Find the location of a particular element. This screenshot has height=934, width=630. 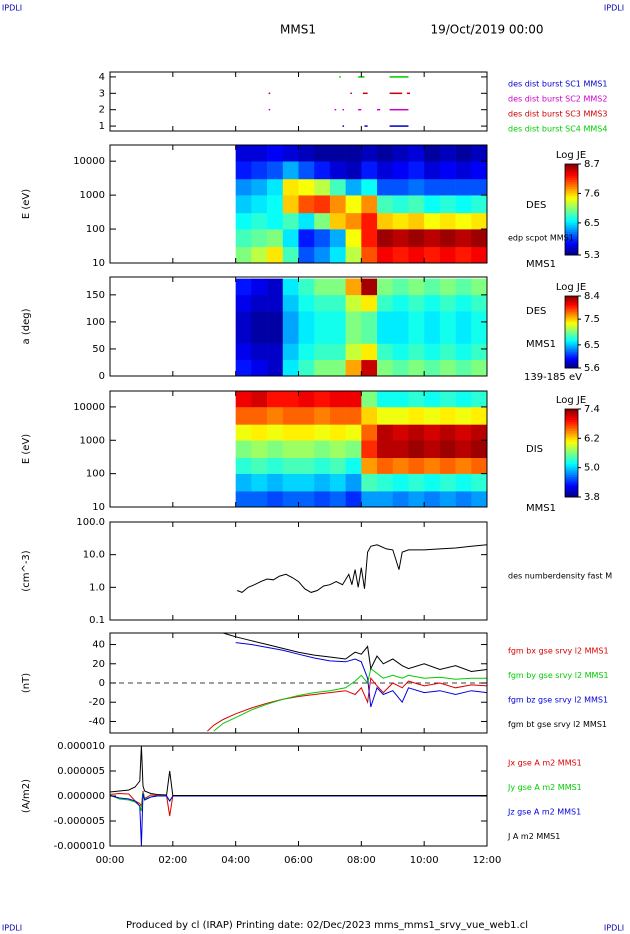

plot-frame is located at coordinates (298, 101).